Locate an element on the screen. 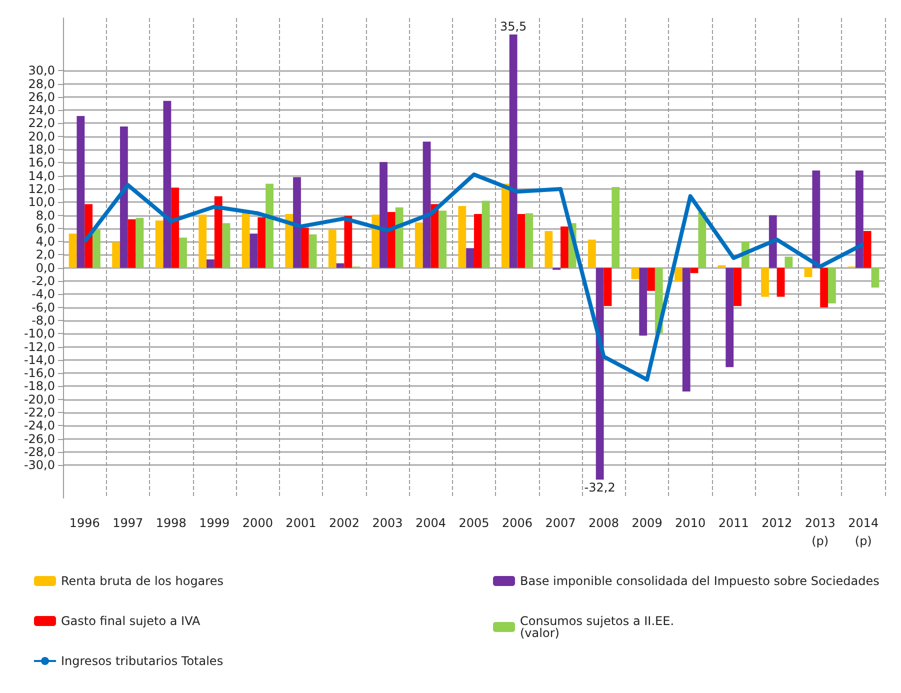 Image resolution: width=901 pixels, height=693 pixels. x-tick-label: 1998 is located at coordinates (171, 523).